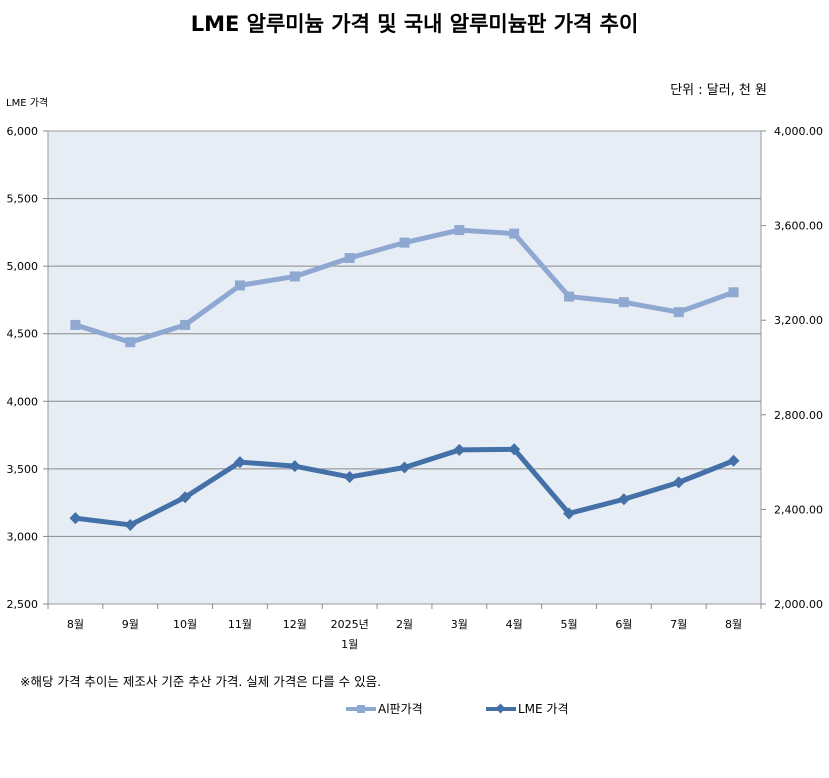 The image size is (829, 778). What do you see at coordinates (718, 90) in the screenshot?
I see `unit-label: 단위 : 달러, 천 원` at bounding box center [718, 90].